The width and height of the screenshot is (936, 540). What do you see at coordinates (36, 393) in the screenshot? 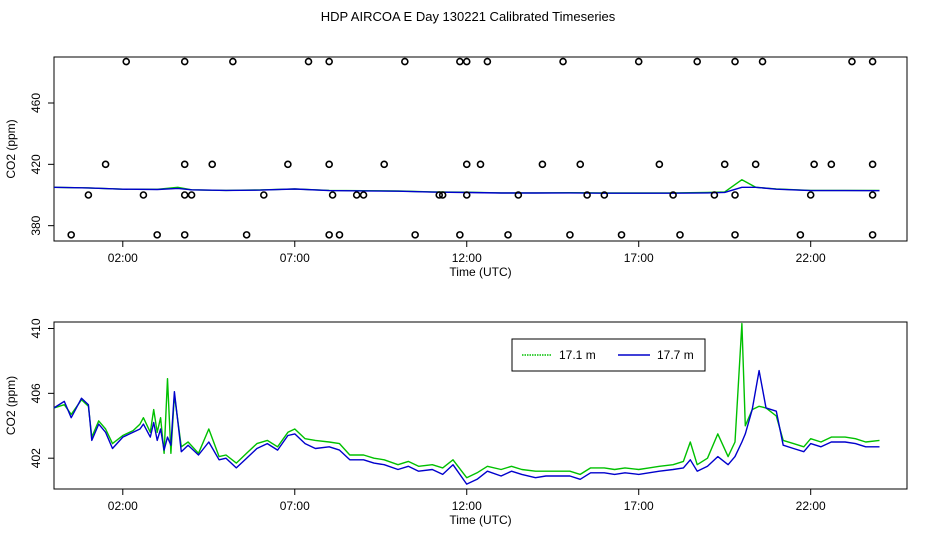
I see `y-tick-label: 406` at bounding box center [36, 393].